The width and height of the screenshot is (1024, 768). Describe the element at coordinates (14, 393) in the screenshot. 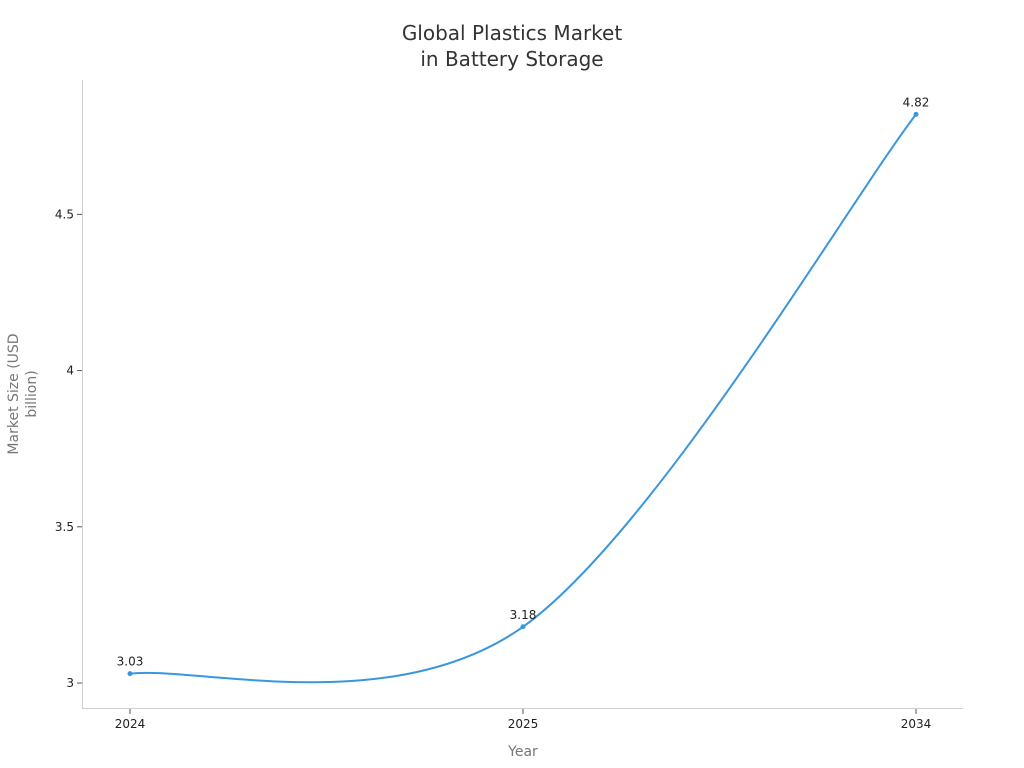

I see `y-axis-title-line-1: Market Size (USD` at that location.